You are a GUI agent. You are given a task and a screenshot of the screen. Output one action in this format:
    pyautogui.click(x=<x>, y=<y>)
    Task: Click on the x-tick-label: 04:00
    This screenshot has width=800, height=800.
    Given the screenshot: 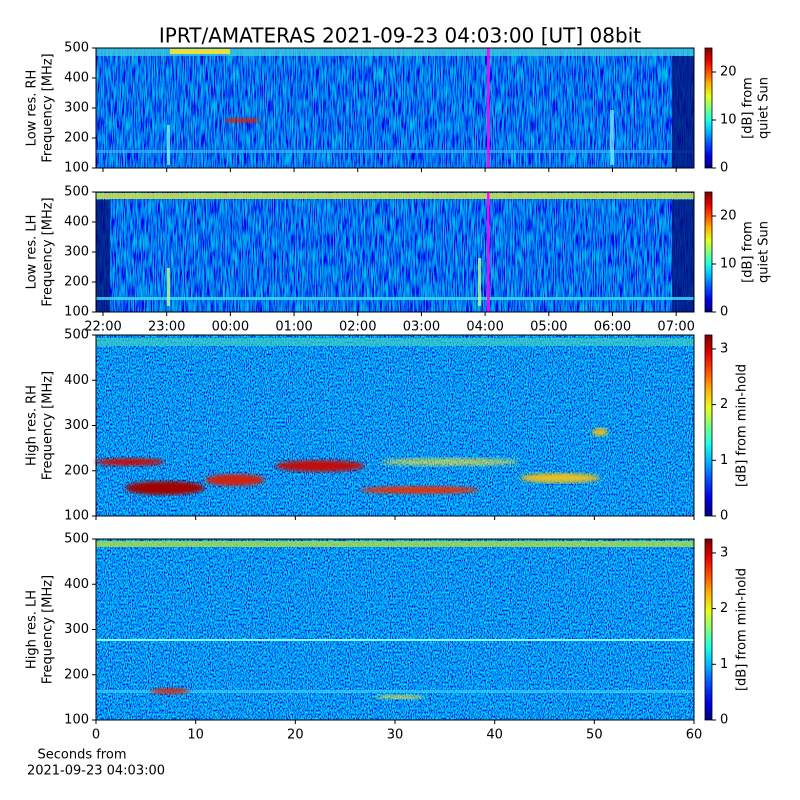 What is the action you would take?
    pyautogui.click(x=484, y=327)
    